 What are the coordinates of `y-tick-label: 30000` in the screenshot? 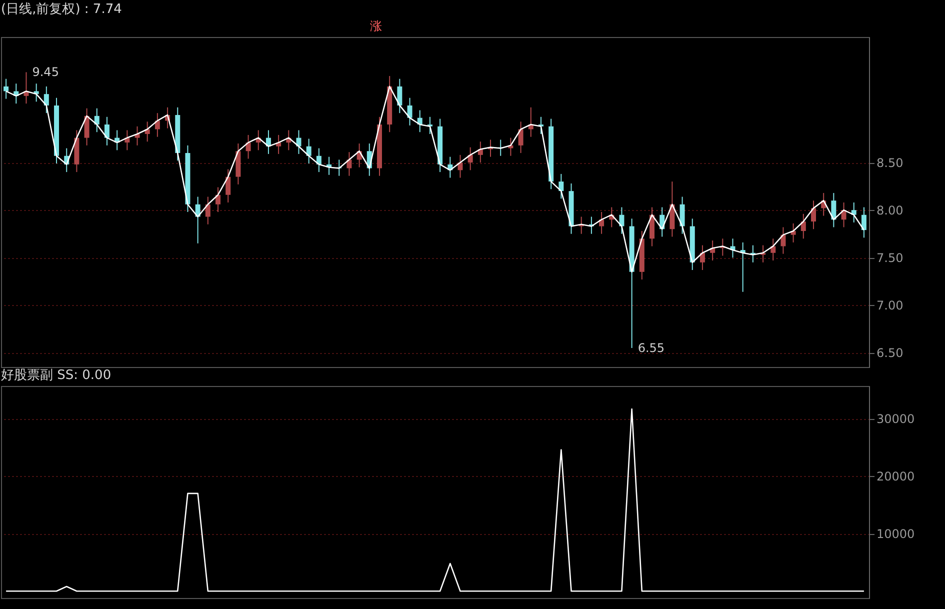 It's located at (895, 419).